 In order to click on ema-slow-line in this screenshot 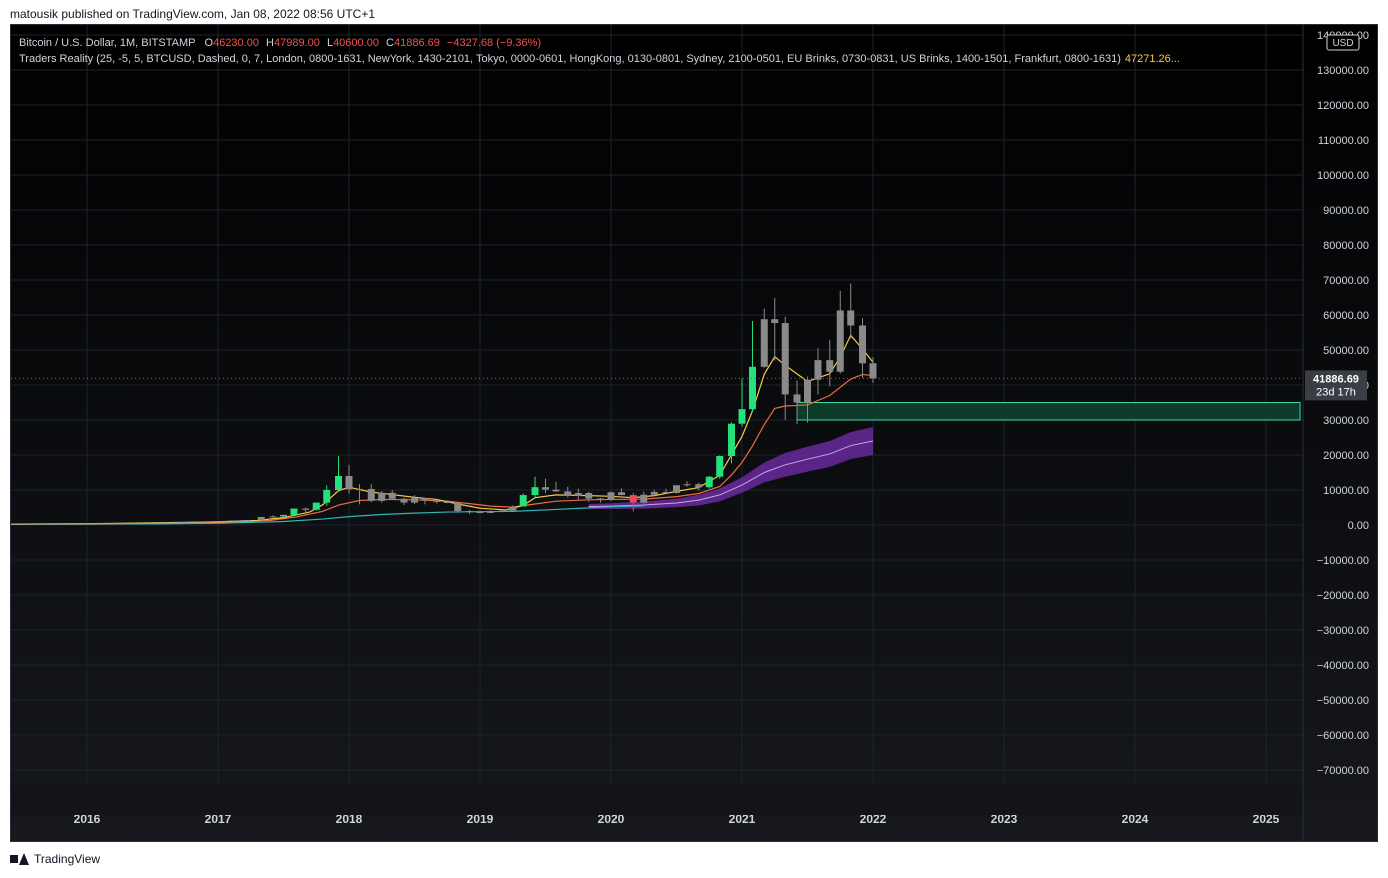, I will do `click(442, 449)`.